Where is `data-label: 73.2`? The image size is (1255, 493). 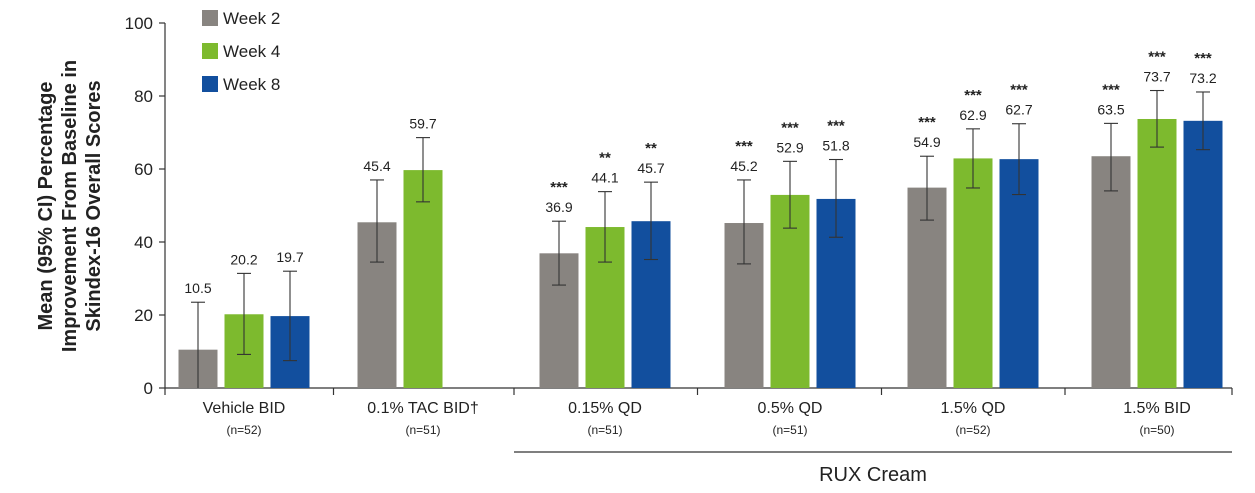 data-label: 73.2 is located at coordinates (1202, 78).